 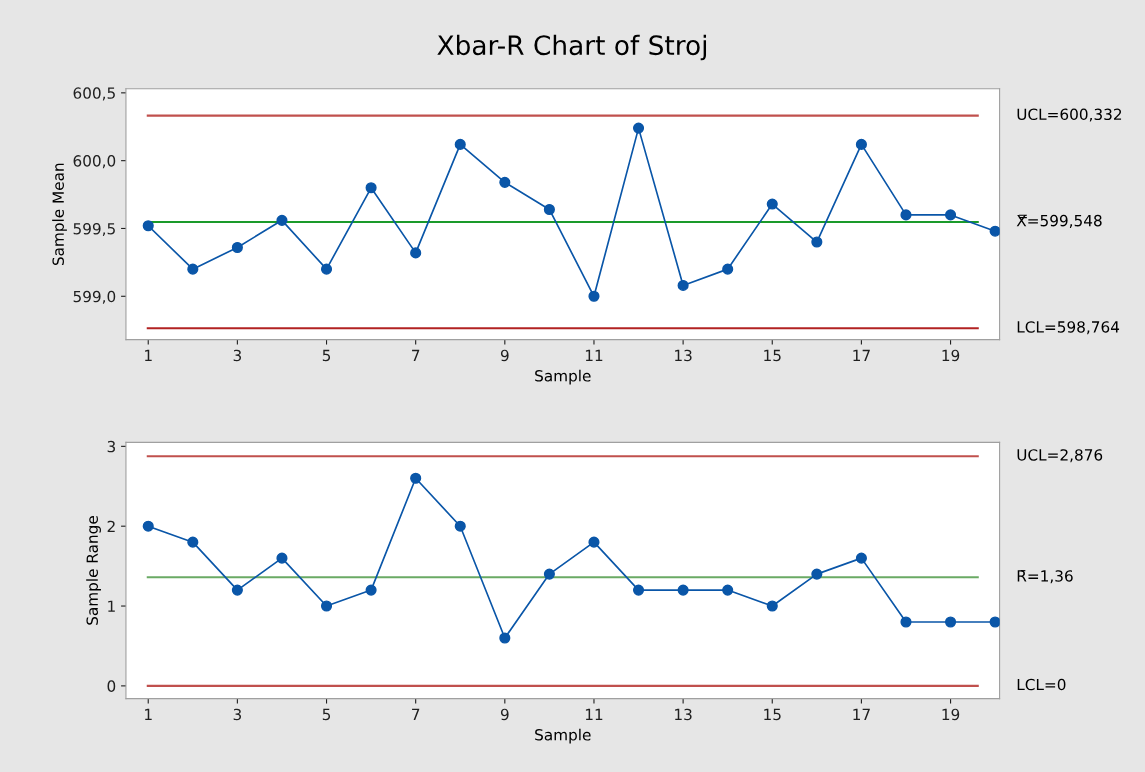 I want to click on chart-title: Xbar-R Chart of Stroj, so click(x=572, y=47).